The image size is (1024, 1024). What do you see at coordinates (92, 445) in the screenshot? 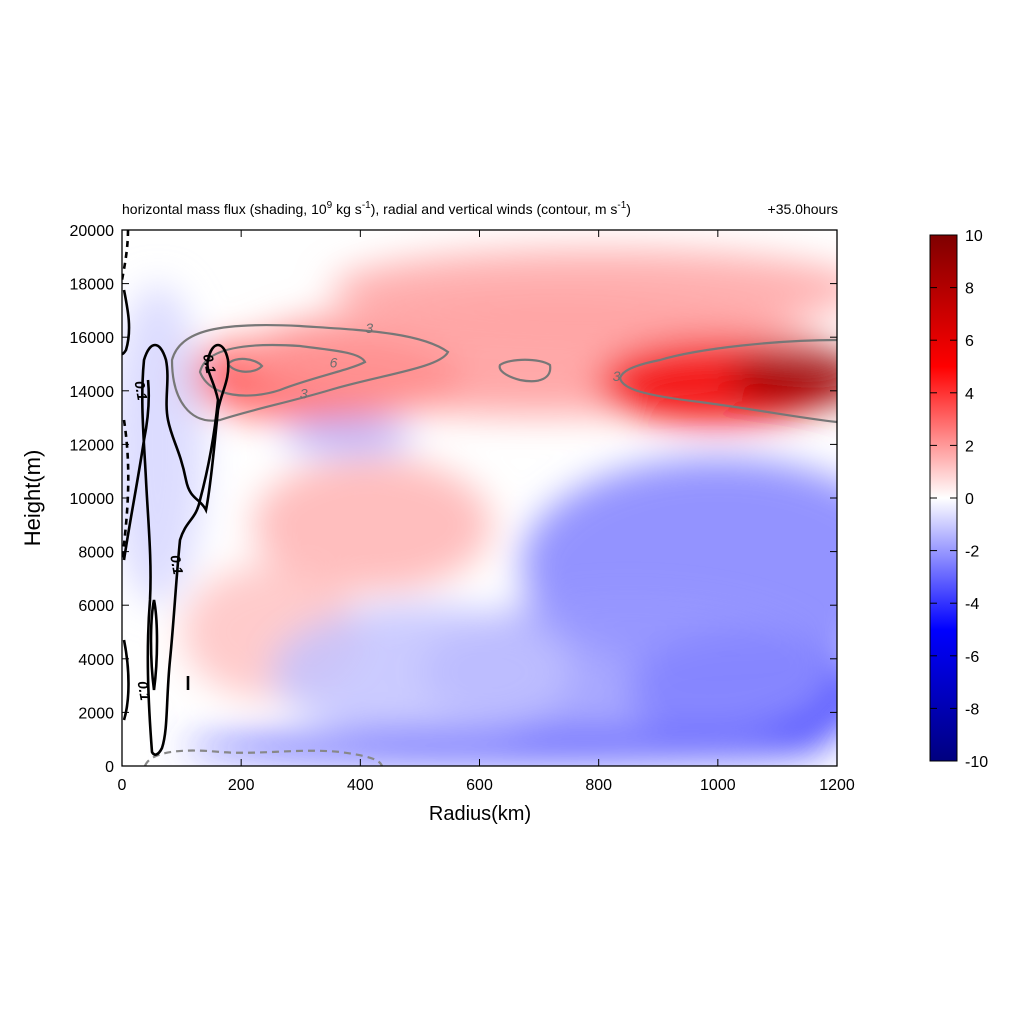
I see `y-tick-label: 12000` at bounding box center [92, 445].